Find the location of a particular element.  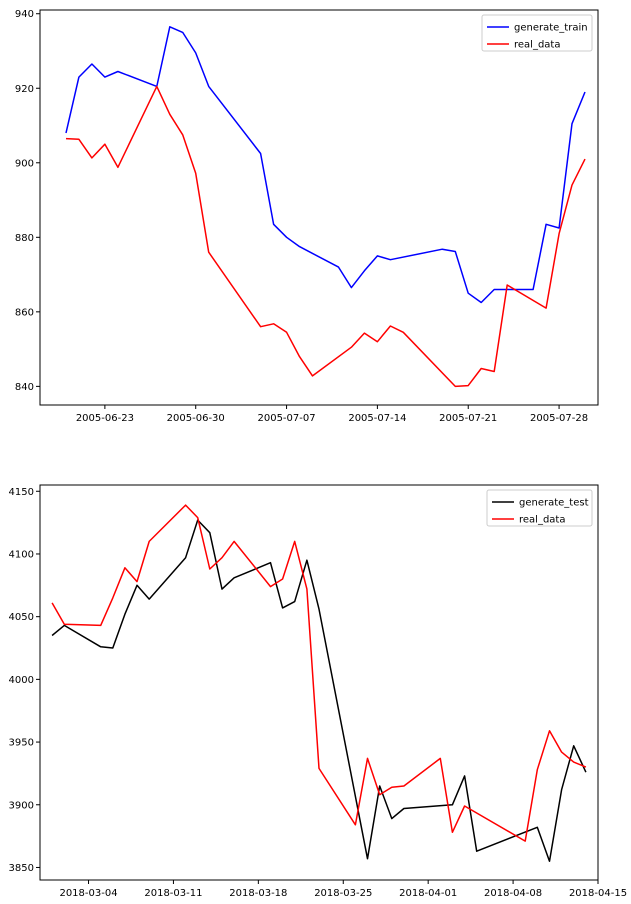

legend: generate_test real_data is located at coordinates (539, 508).